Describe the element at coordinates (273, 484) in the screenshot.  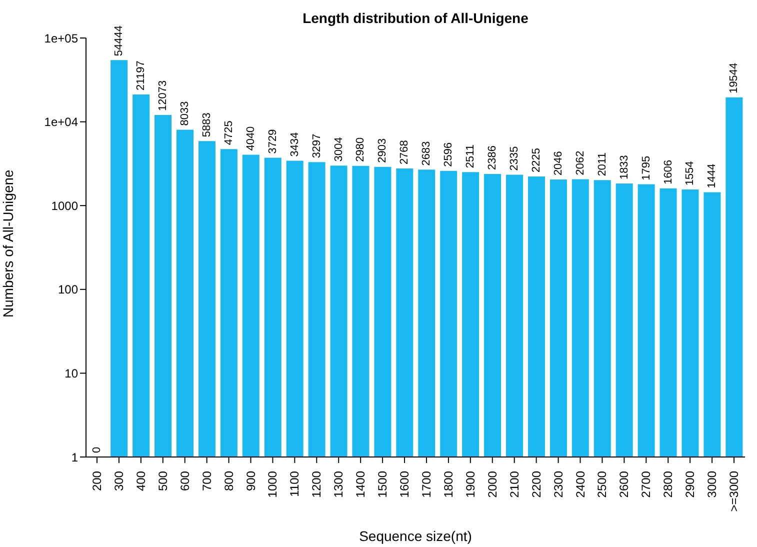
I see `x-tick-label: 1000` at that location.